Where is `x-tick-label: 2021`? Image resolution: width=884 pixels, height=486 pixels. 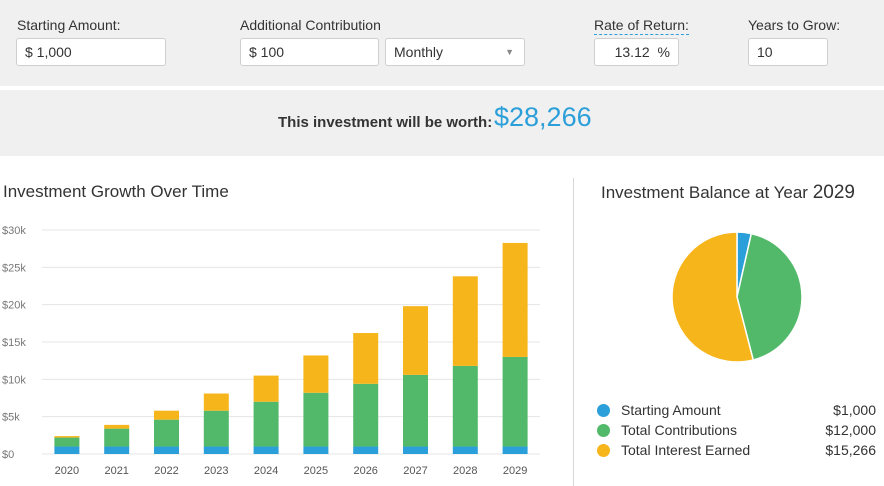
x-tick-label: 2021 is located at coordinates (116, 471).